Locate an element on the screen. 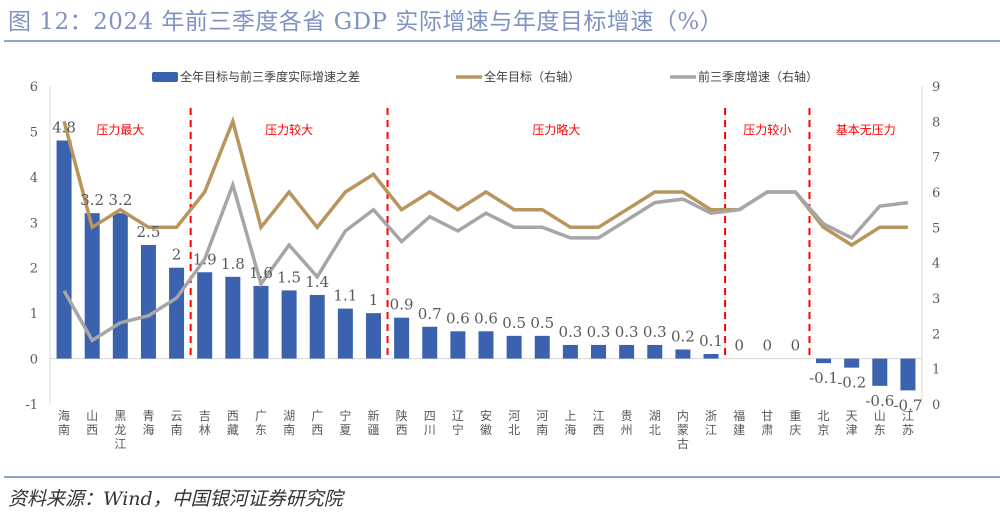  bar-value-label: 0.2 is located at coordinates (683, 336).